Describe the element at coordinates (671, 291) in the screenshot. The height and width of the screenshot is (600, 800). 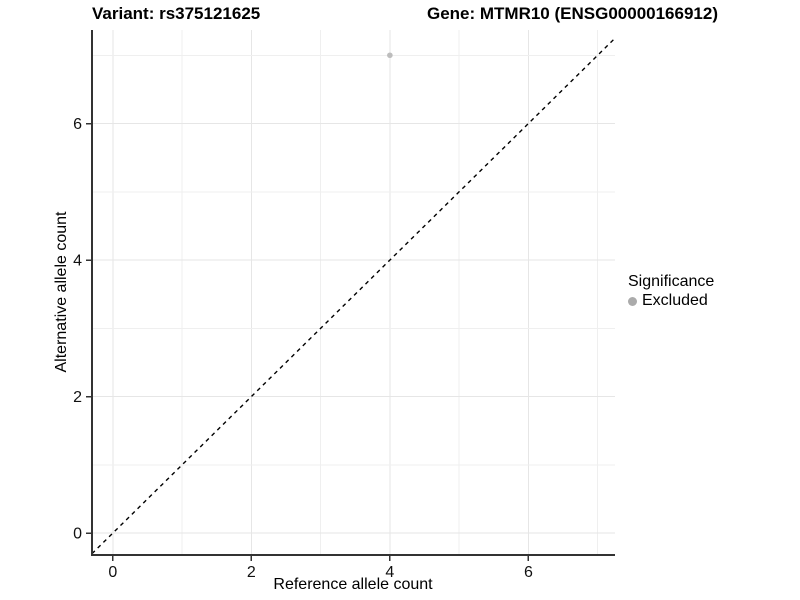
I see `legend: Significance Excluded` at that location.